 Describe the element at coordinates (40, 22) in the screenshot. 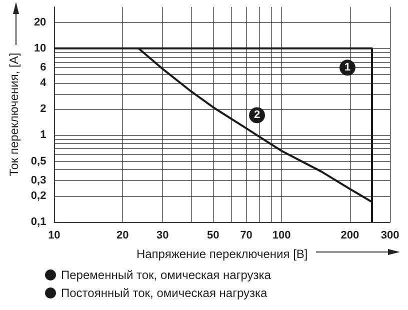

I see `y-tick-label: 20` at that location.